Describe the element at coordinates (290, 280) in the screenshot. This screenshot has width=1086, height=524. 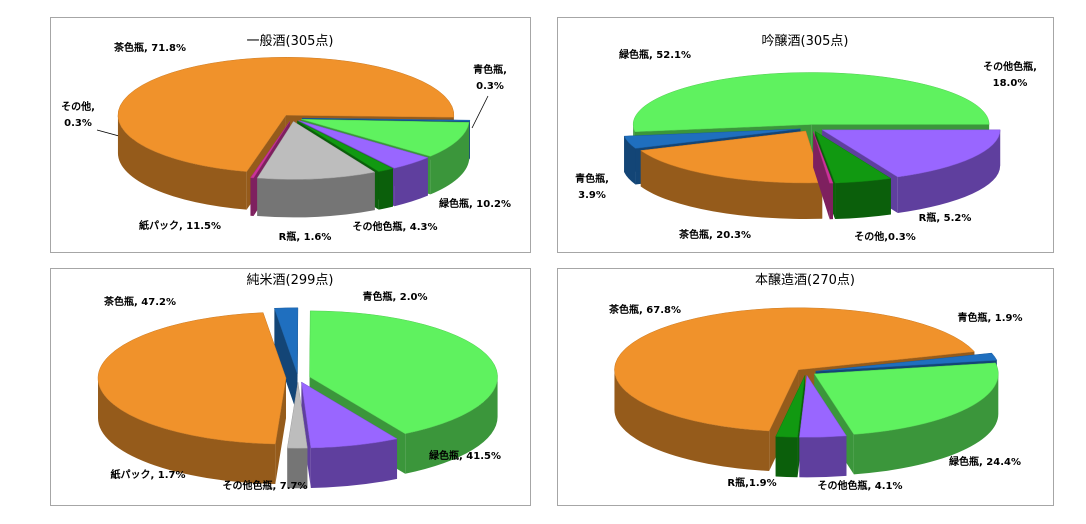
I see `chart-title: 純米酒(299点)` at that location.